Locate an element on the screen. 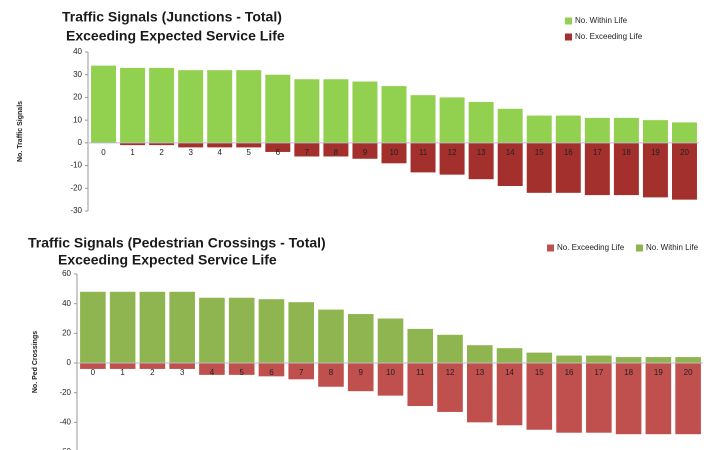 This screenshot has height=450, width=709. x-tick-label: 3 is located at coordinates (190, 152).